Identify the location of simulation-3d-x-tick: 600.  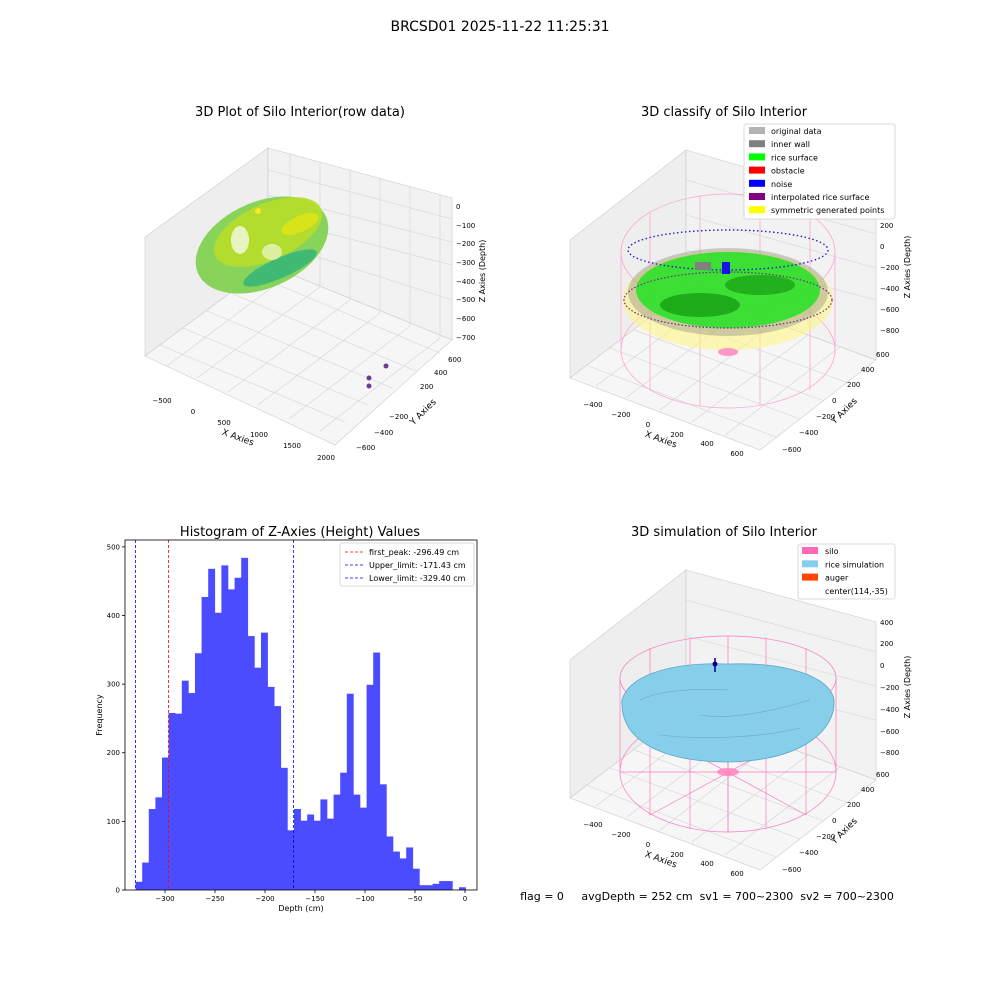
(736, 874).